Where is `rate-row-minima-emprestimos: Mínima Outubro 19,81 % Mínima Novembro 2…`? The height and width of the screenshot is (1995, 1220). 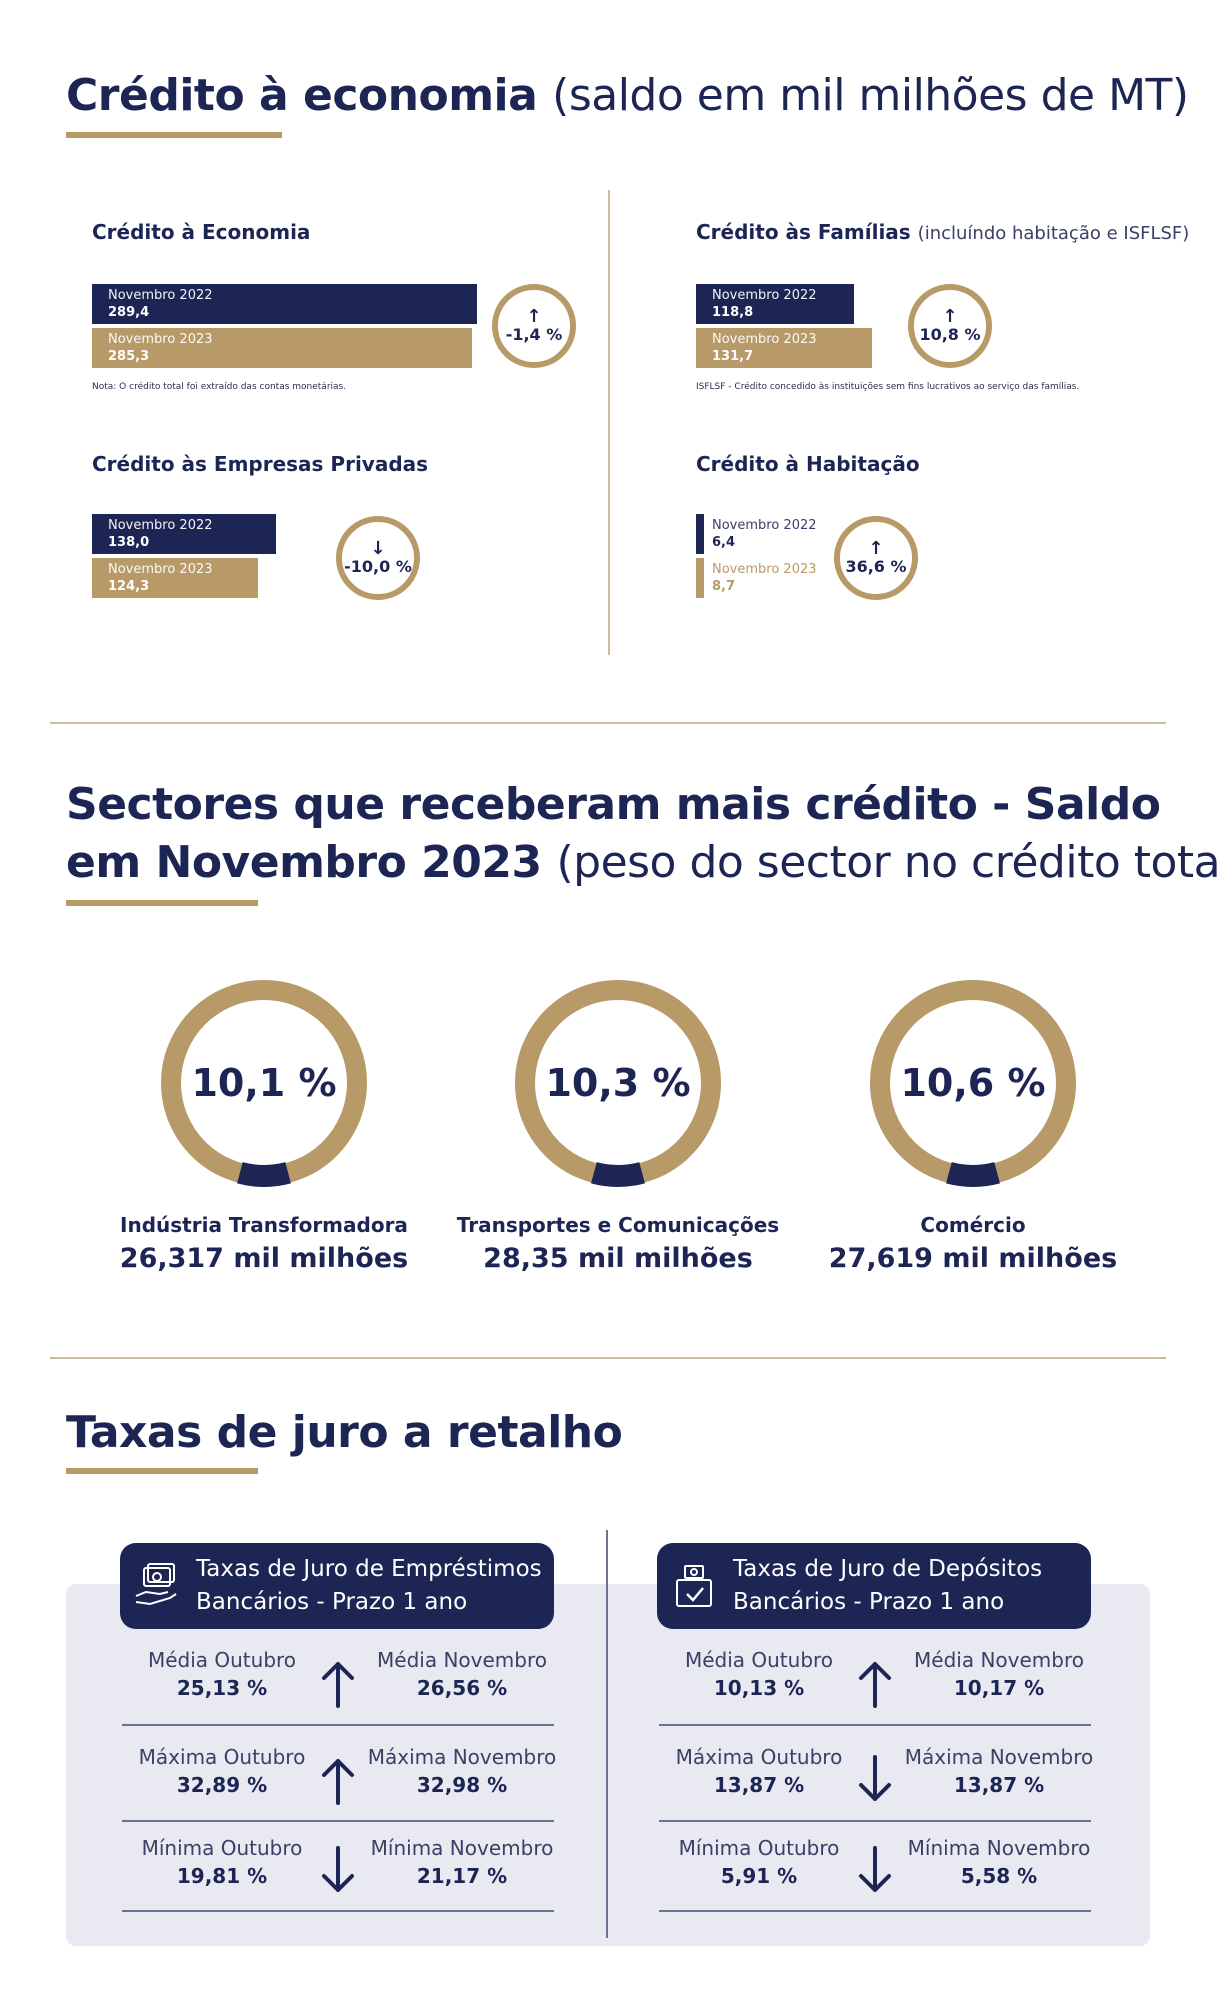
rate-row-minima-emprestimos: Mínima Outubro 19,81 % Mínima Novembro 2… is located at coordinates (338, 1884).